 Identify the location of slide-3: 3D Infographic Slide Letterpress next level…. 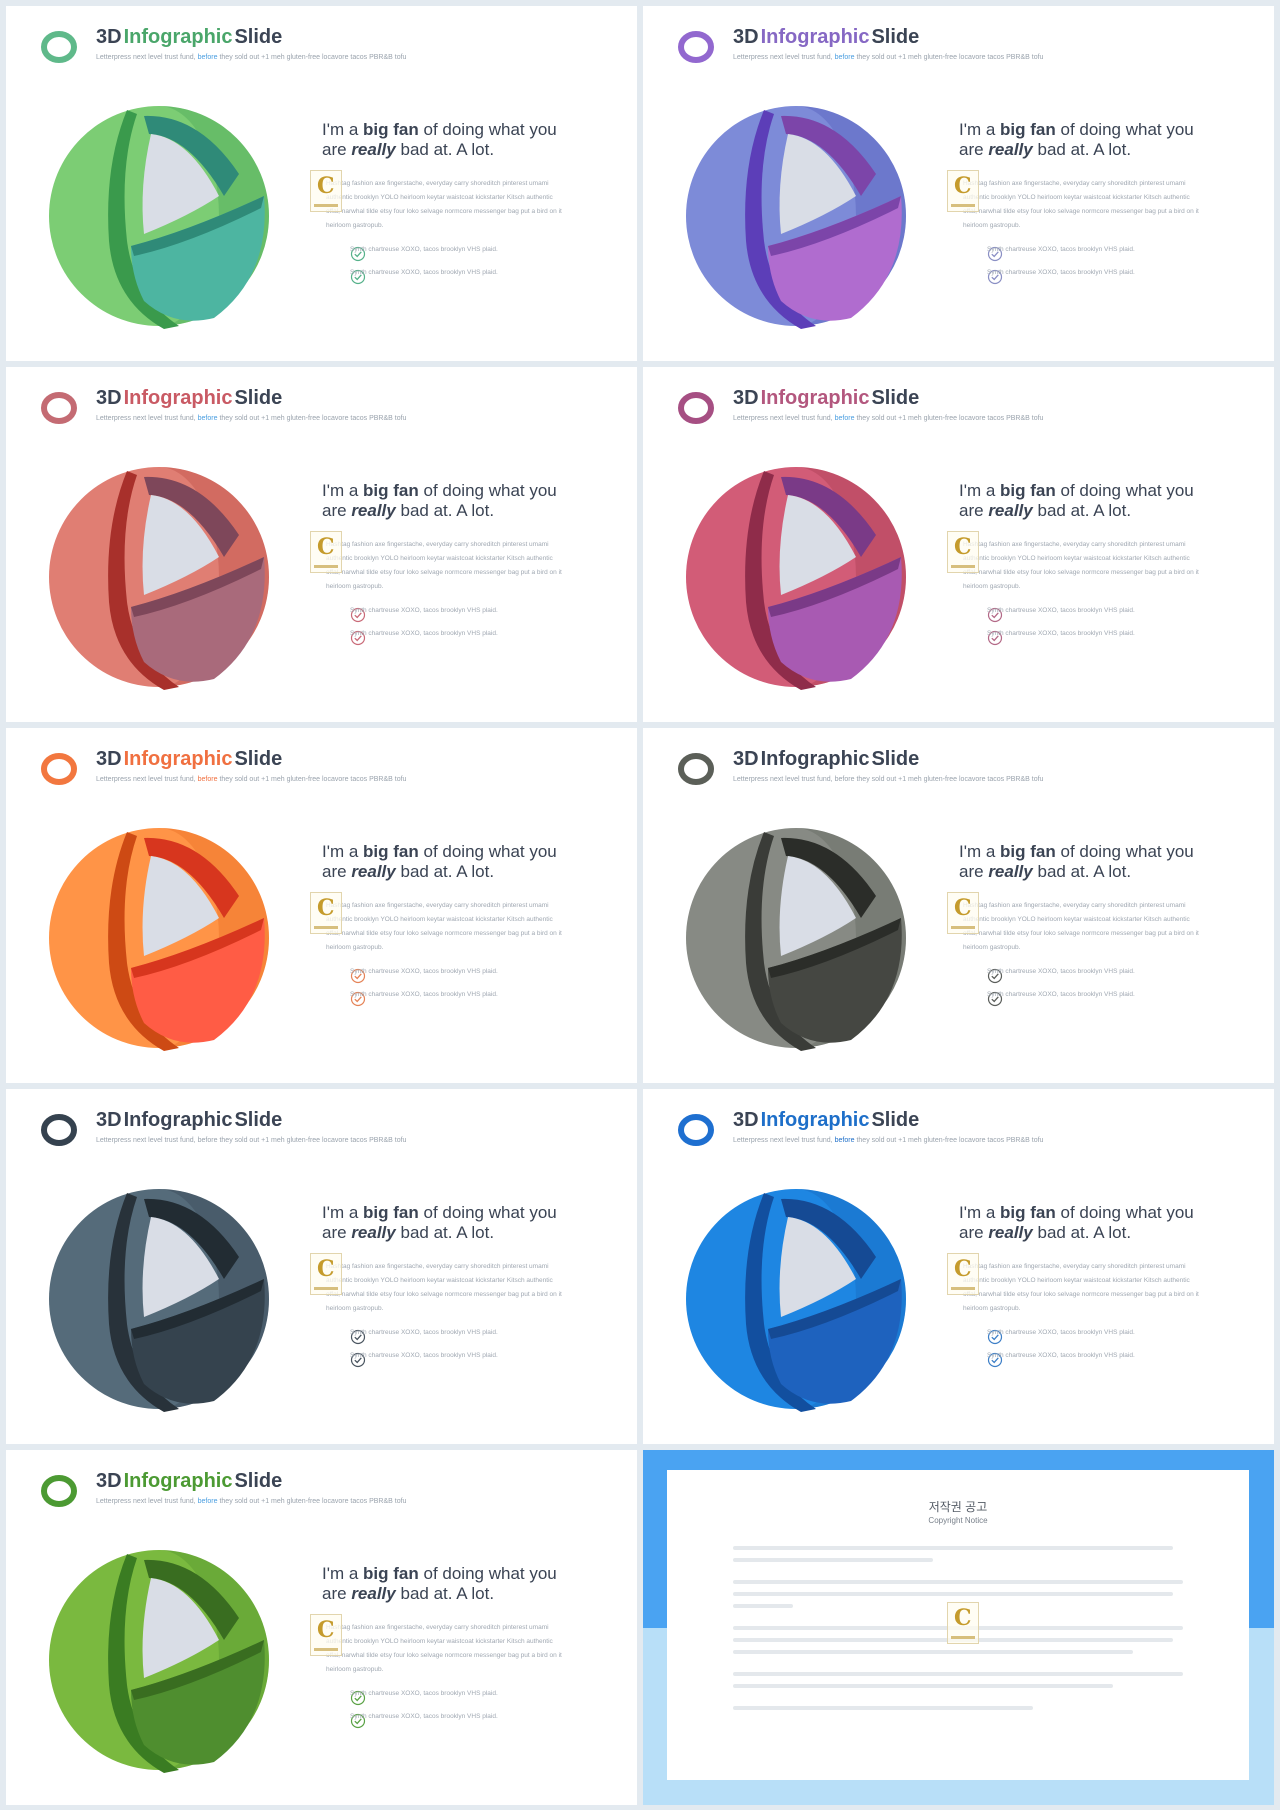
(321, 544).